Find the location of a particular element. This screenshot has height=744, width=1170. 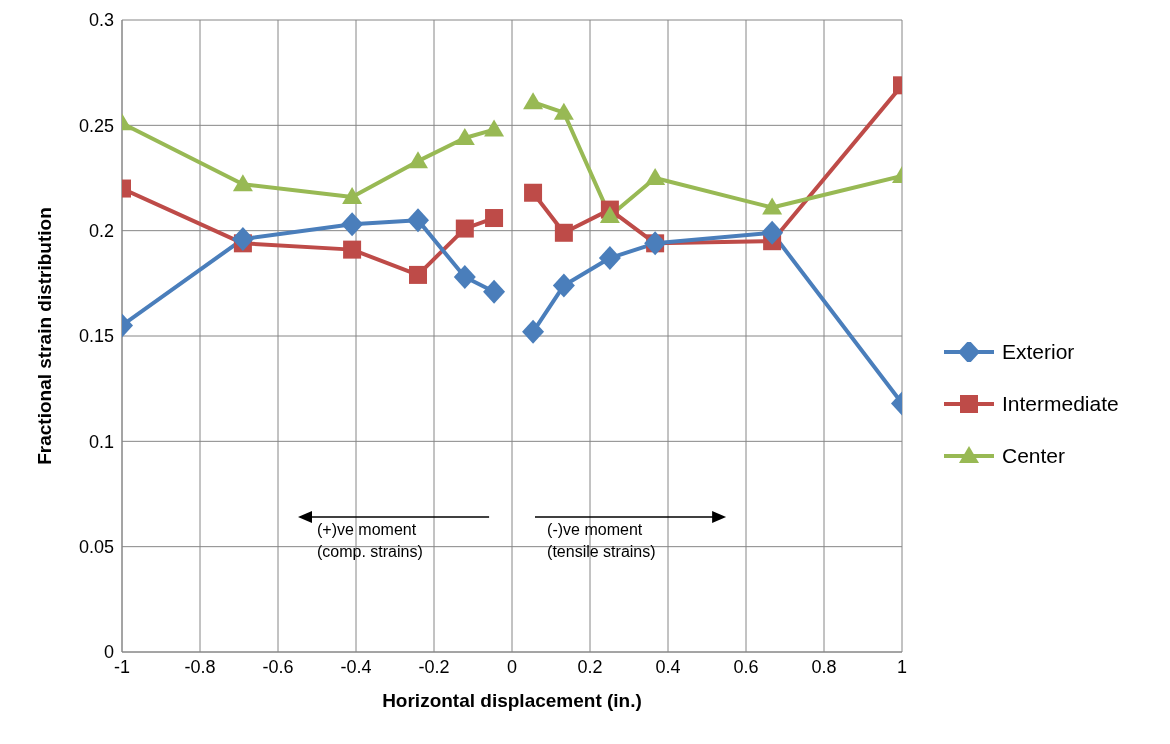

y-tick-label: 0.2 is located at coordinates (101, 231).